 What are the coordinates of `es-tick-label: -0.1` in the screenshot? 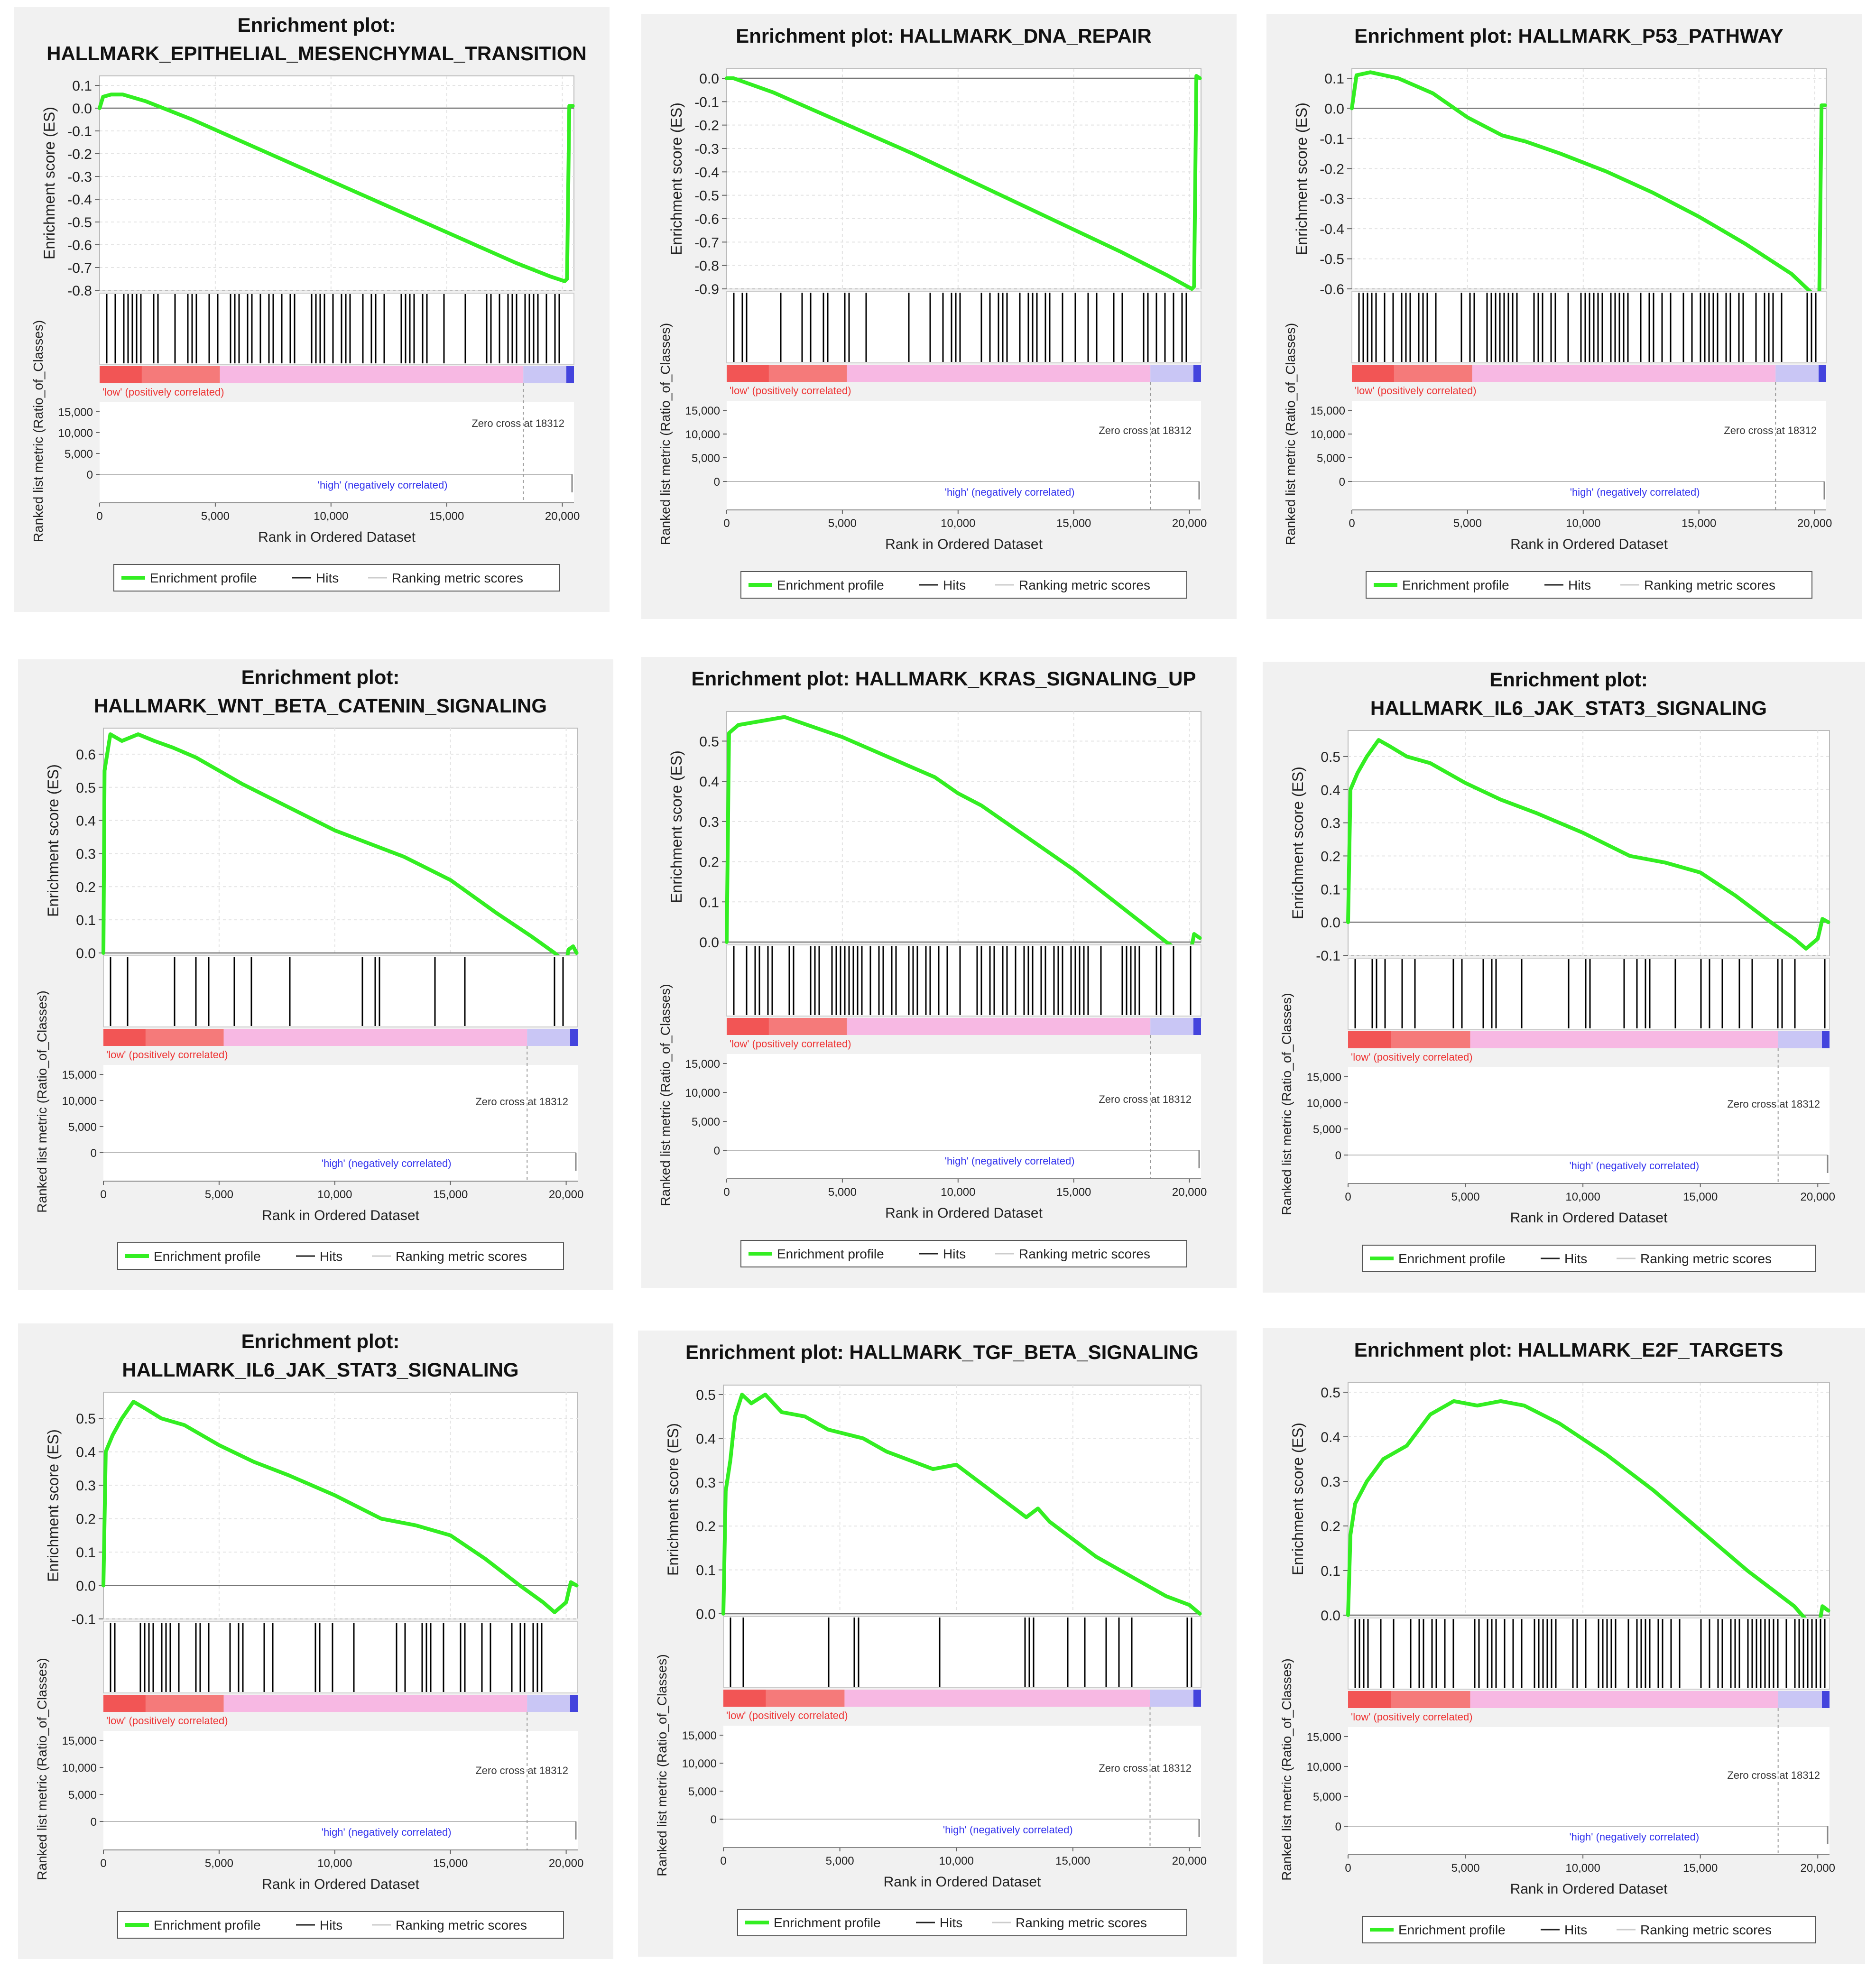 It's located at (83, 1620).